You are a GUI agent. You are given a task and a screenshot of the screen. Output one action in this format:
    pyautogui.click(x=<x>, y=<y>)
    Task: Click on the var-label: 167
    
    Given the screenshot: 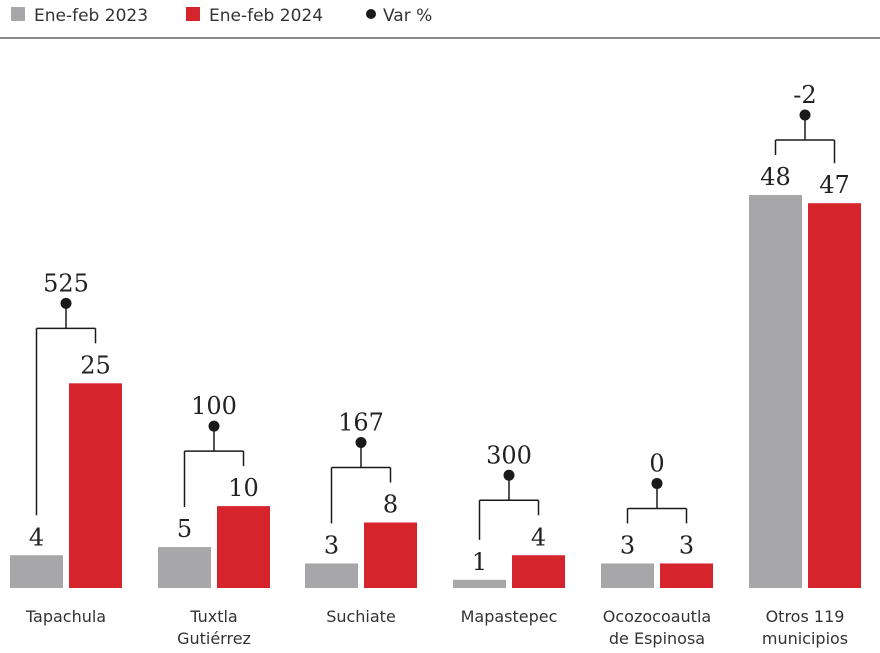 What is the action you would take?
    pyautogui.click(x=361, y=423)
    